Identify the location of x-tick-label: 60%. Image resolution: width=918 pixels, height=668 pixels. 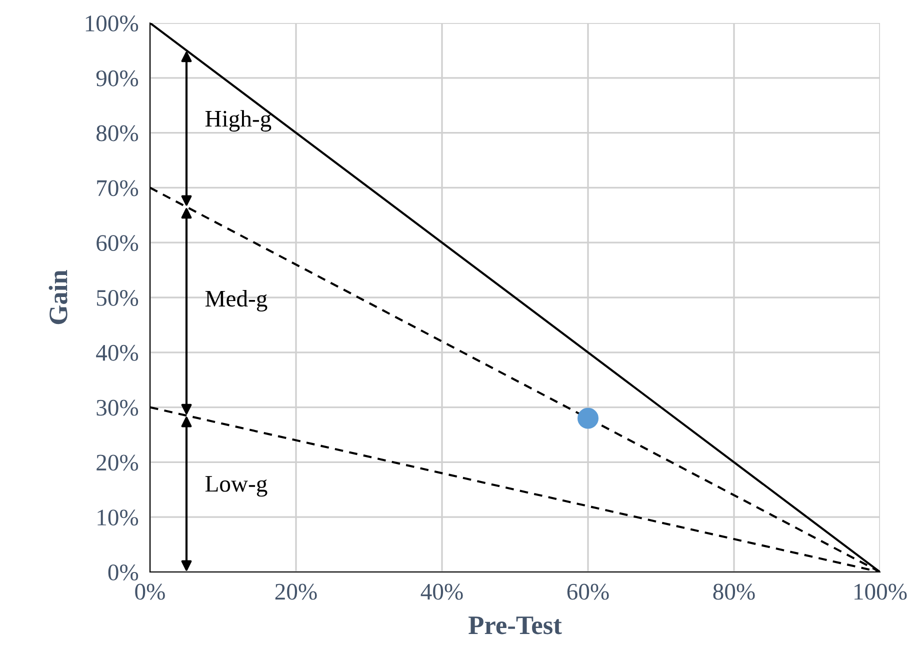
(588, 592).